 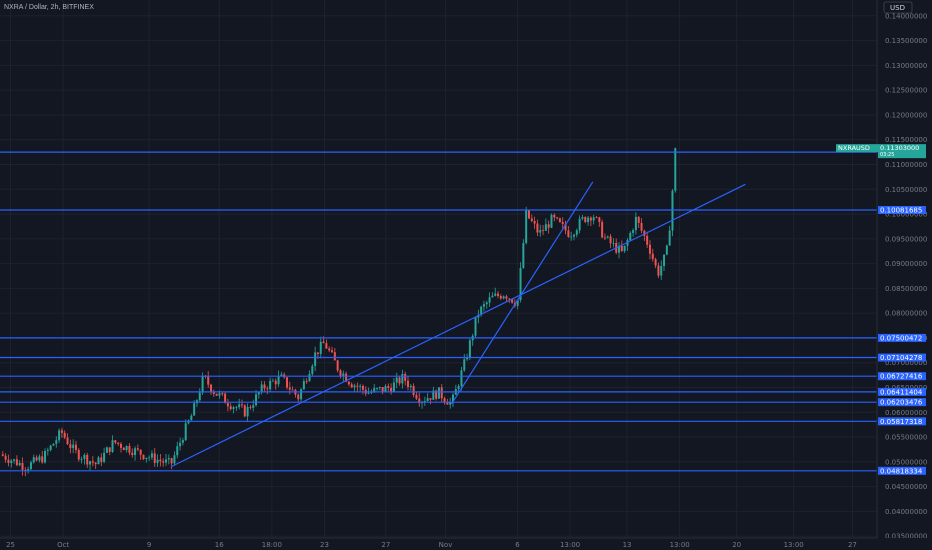 What do you see at coordinates (906, 438) in the screenshot?
I see `y-tick-label: 0.05500000` at bounding box center [906, 438].